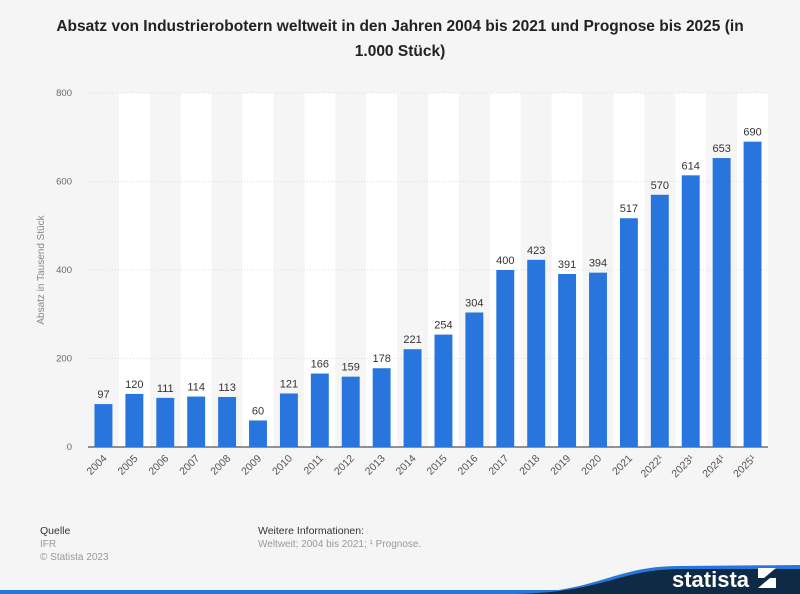 This screenshot has height=594, width=800. What do you see at coordinates (529, 465) in the screenshot?
I see `x-tick-label: 2018` at bounding box center [529, 465].